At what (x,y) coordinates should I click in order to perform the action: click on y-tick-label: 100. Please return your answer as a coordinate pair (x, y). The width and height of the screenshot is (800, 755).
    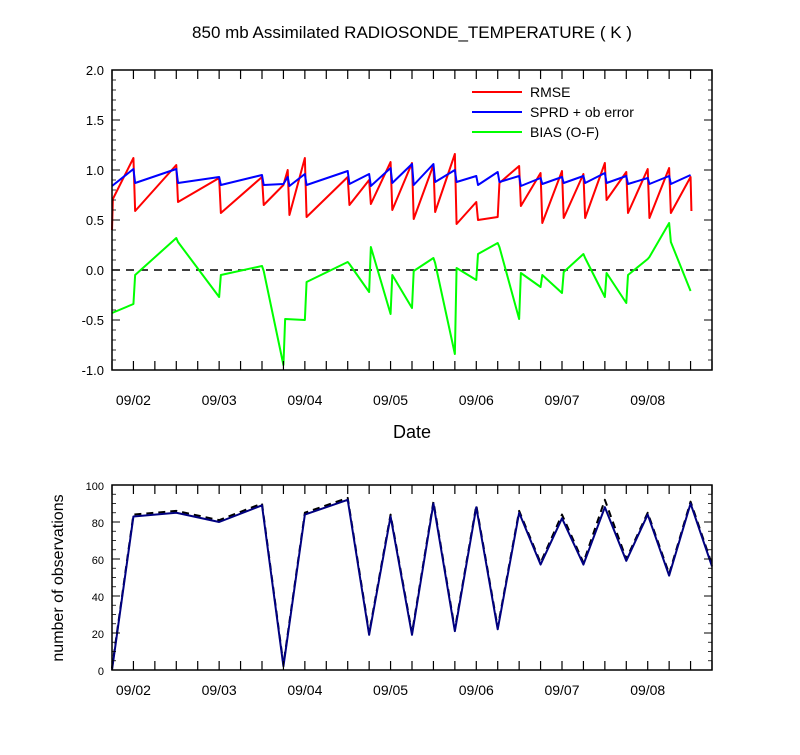
    Looking at the image, I should click on (95, 487).